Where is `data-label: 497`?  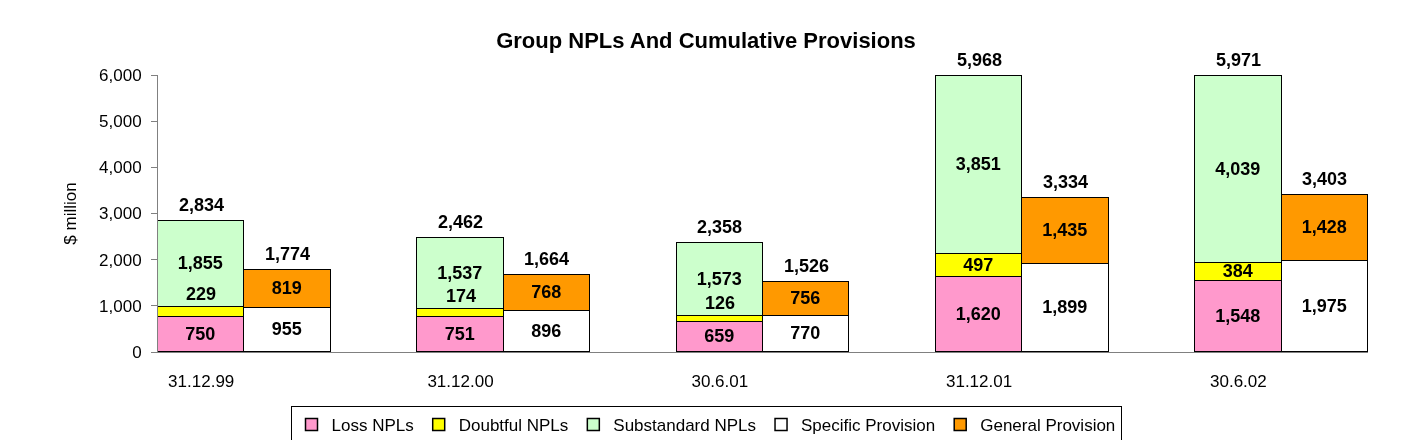 data-label: 497 is located at coordinates (978, 264).